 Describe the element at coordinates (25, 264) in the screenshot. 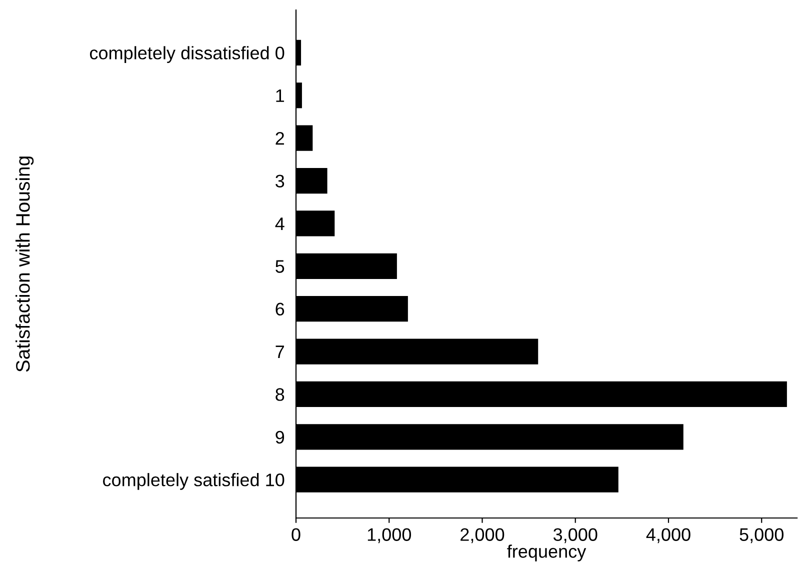

I see `y-axis-title: Satisfaction with Housing` at that location.